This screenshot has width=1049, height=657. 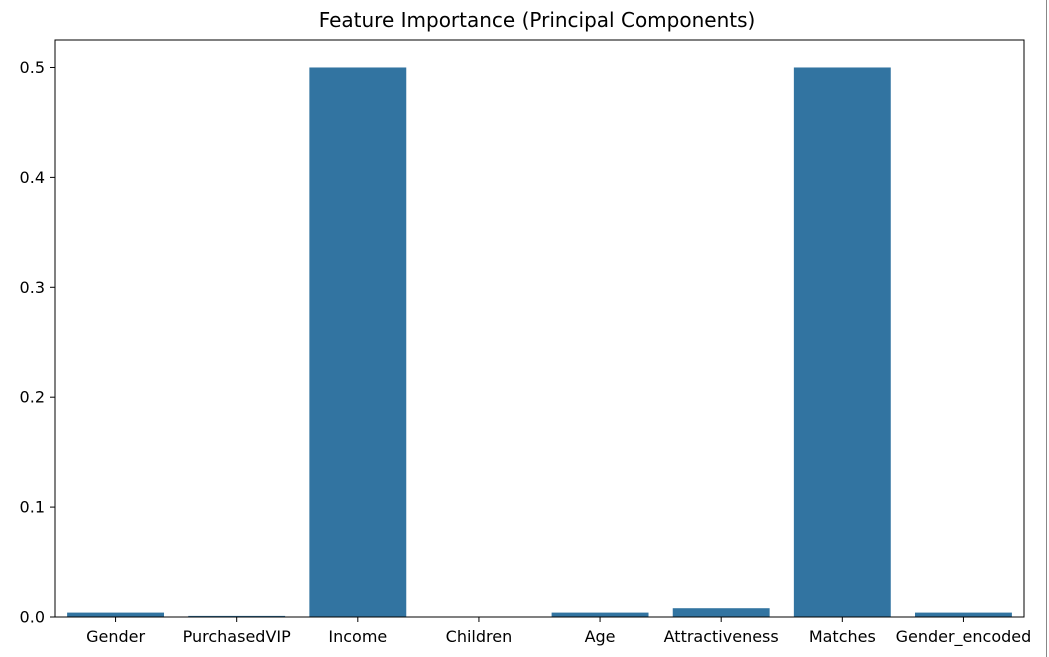 I want to click on x-tick-label: Matches, so click(x=842, y=636).